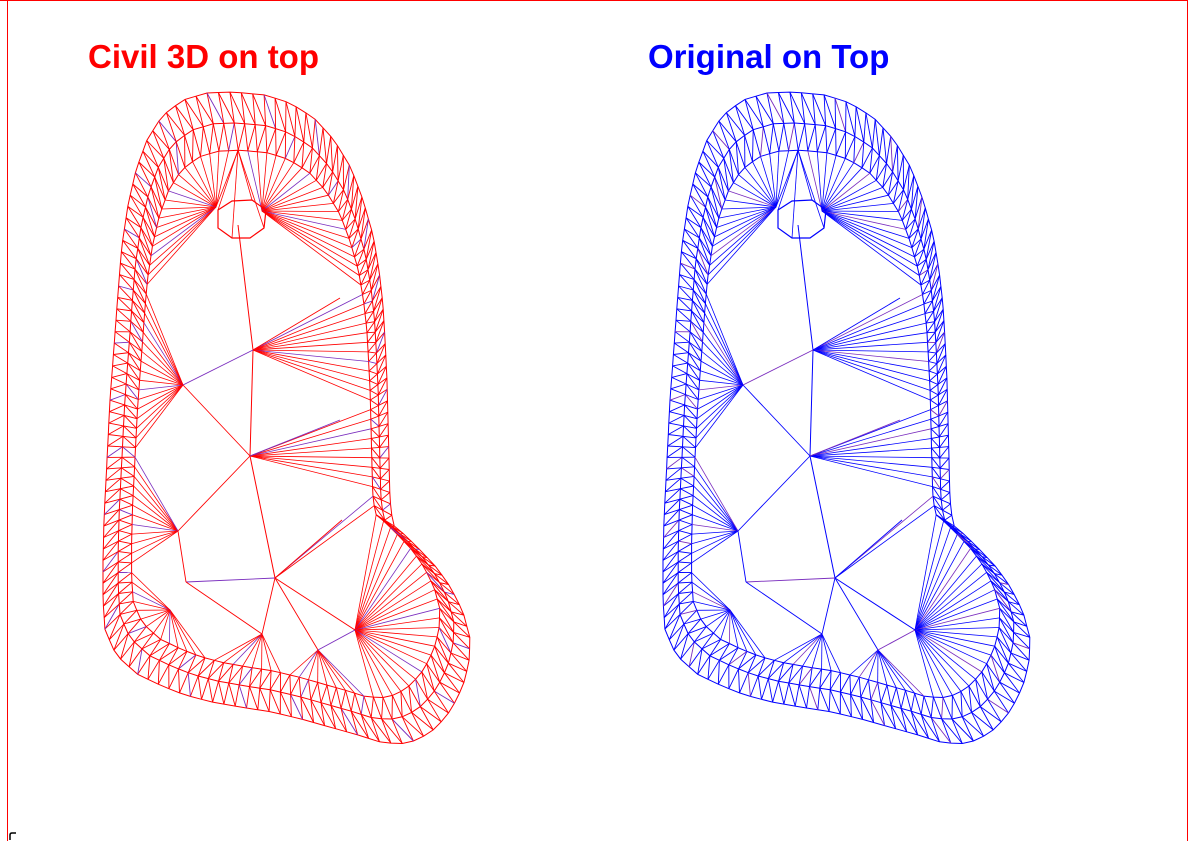 The height and width of the screenshot is (841, 1188). What do you see at coordinates (769, 56) in the screenshot?
I see `right-panel-title: Original on Top` at bounding box center [769, 56].